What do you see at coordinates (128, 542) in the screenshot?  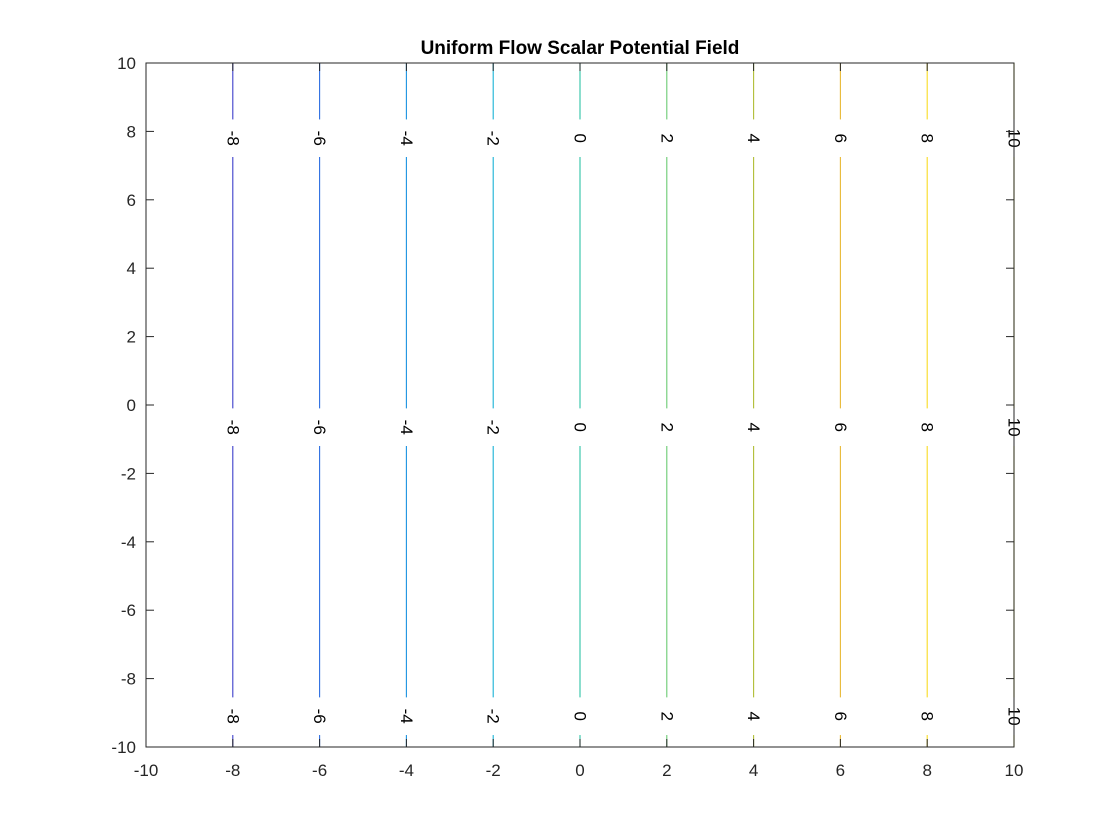 I see `y-tick-label: -4` at bounding box center [128, 542].